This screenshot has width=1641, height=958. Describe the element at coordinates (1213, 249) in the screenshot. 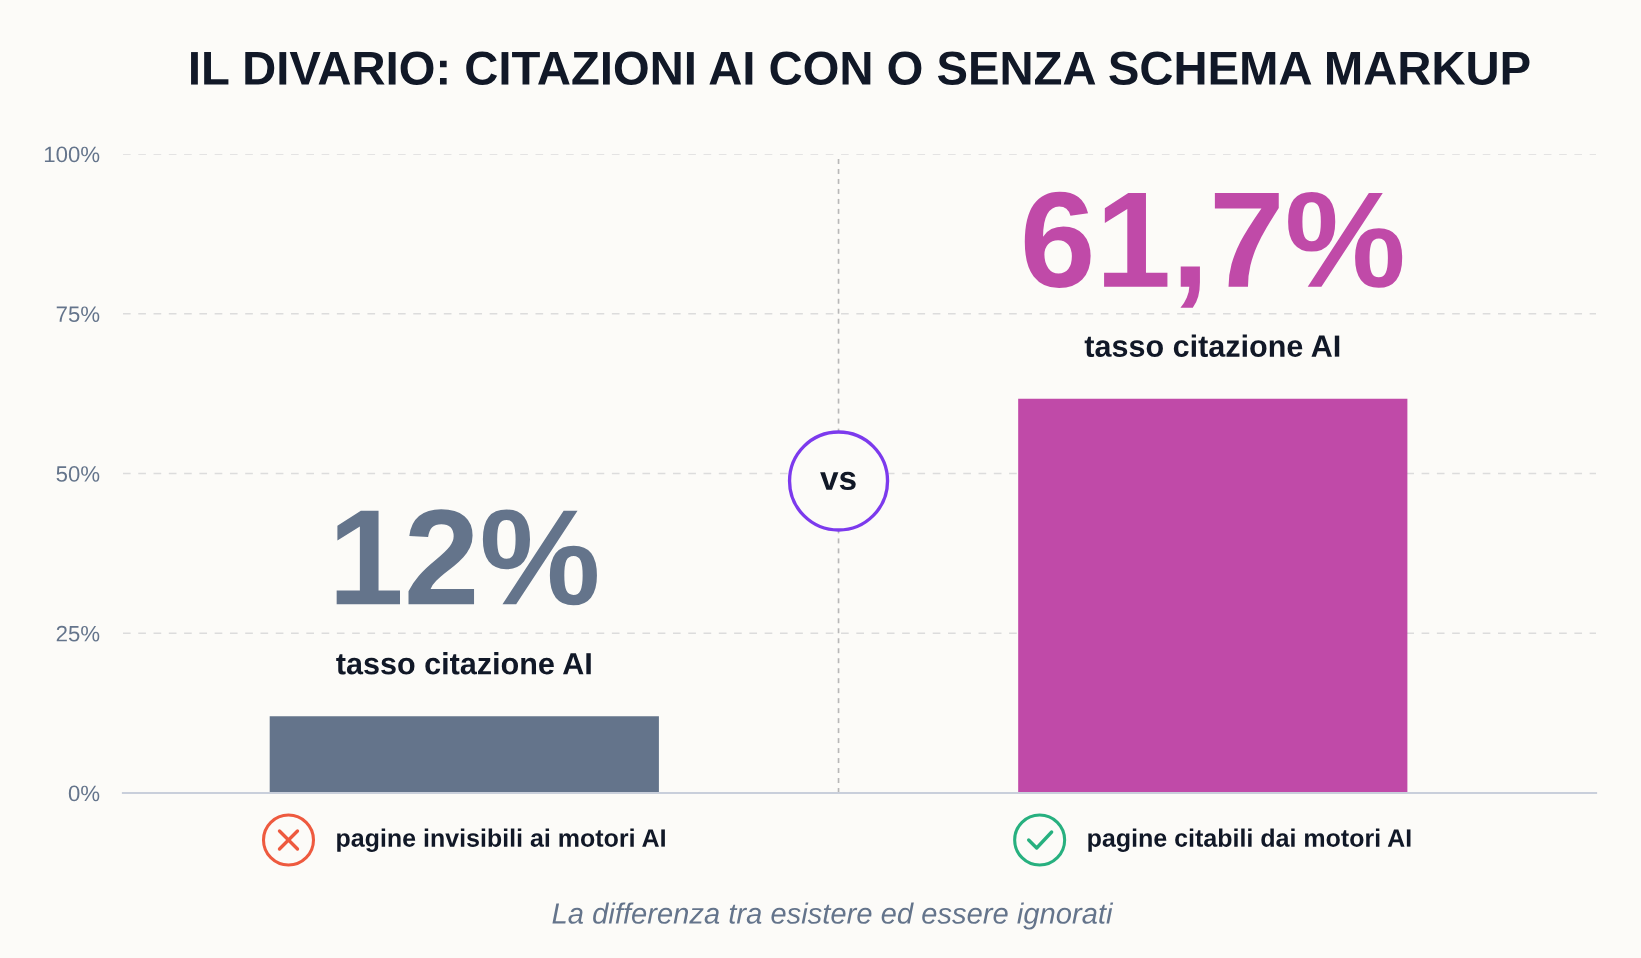

I see `data-label: 61,7%` at that location.